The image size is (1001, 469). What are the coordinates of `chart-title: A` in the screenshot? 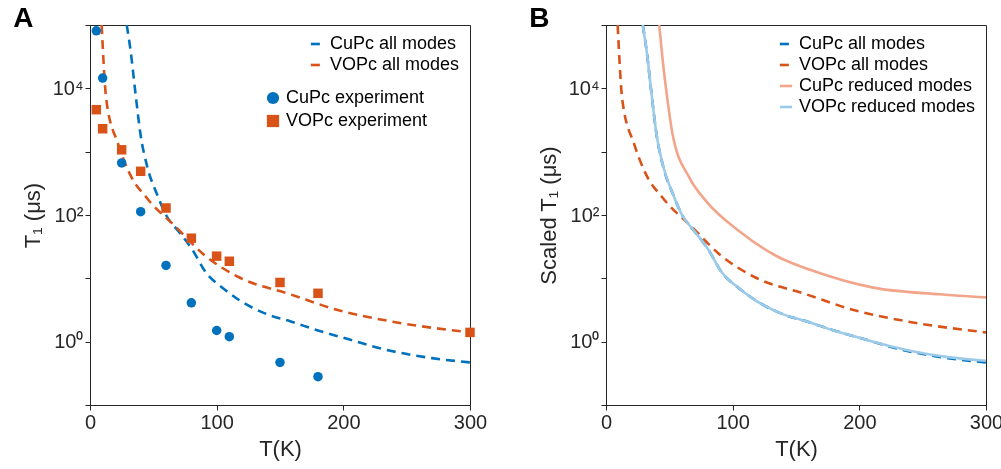 It's located at (23, 17).